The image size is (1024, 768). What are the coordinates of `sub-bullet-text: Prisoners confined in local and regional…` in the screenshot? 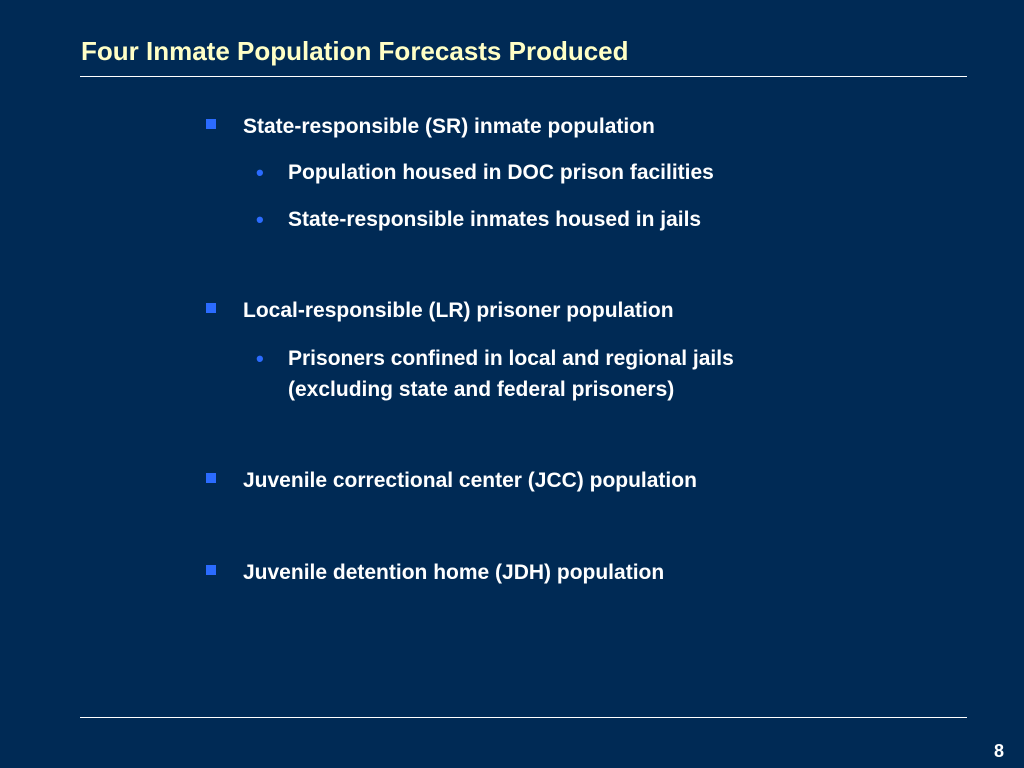 It's located at (511, 358).